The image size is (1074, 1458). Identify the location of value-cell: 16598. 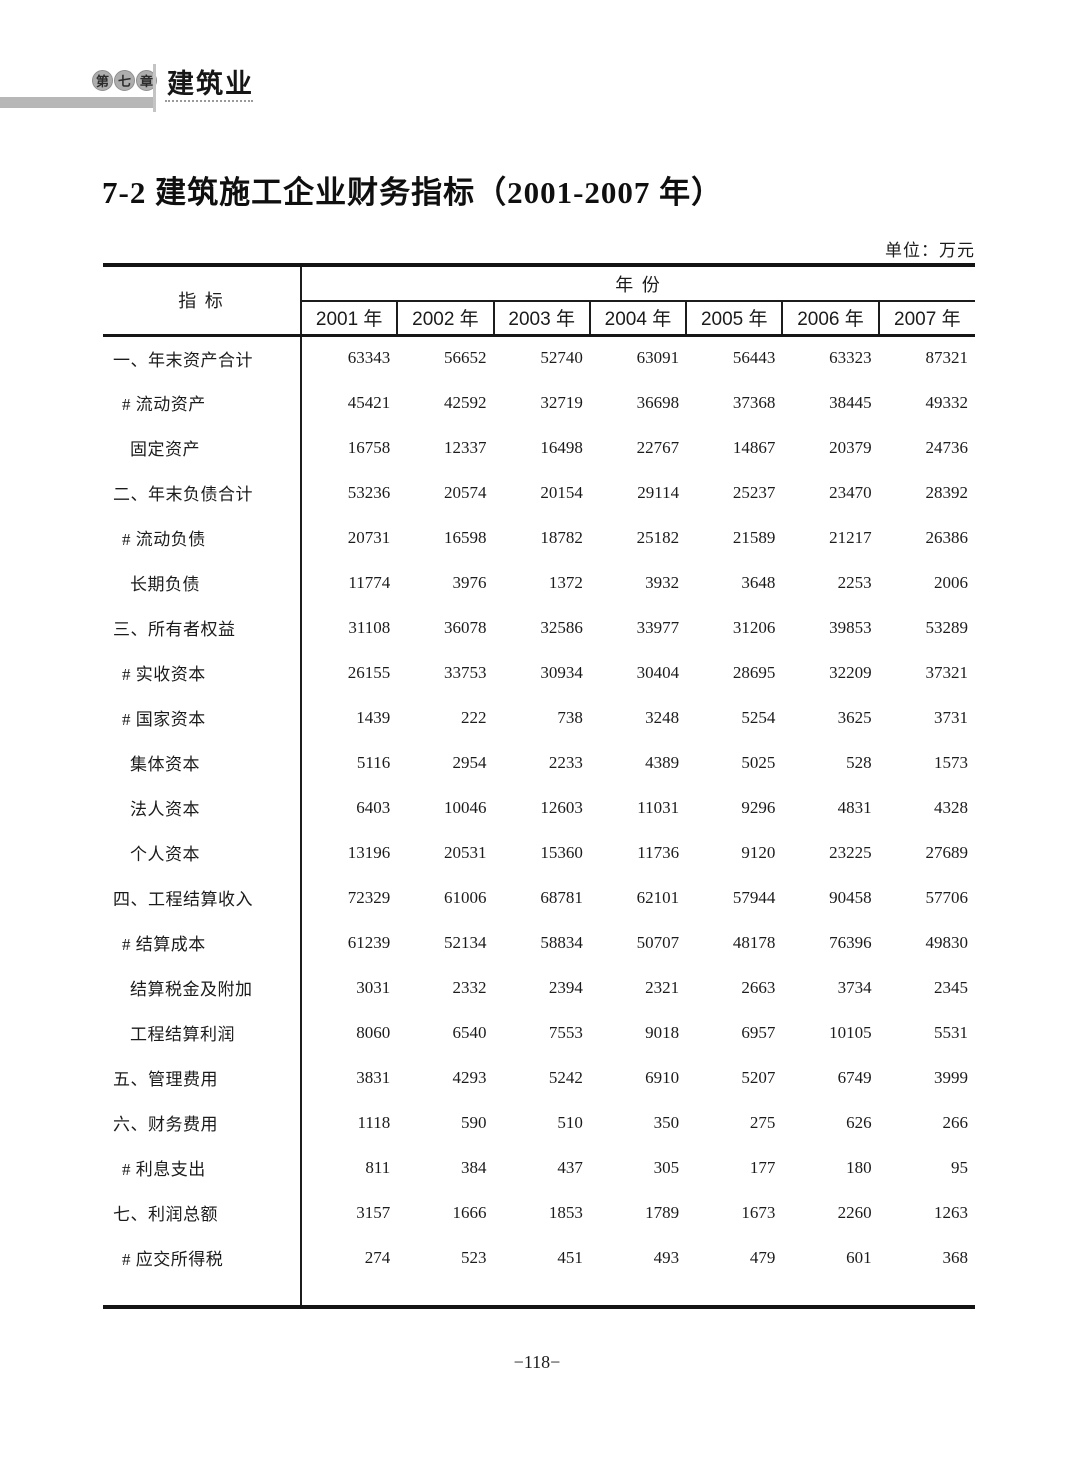
(465, 537).